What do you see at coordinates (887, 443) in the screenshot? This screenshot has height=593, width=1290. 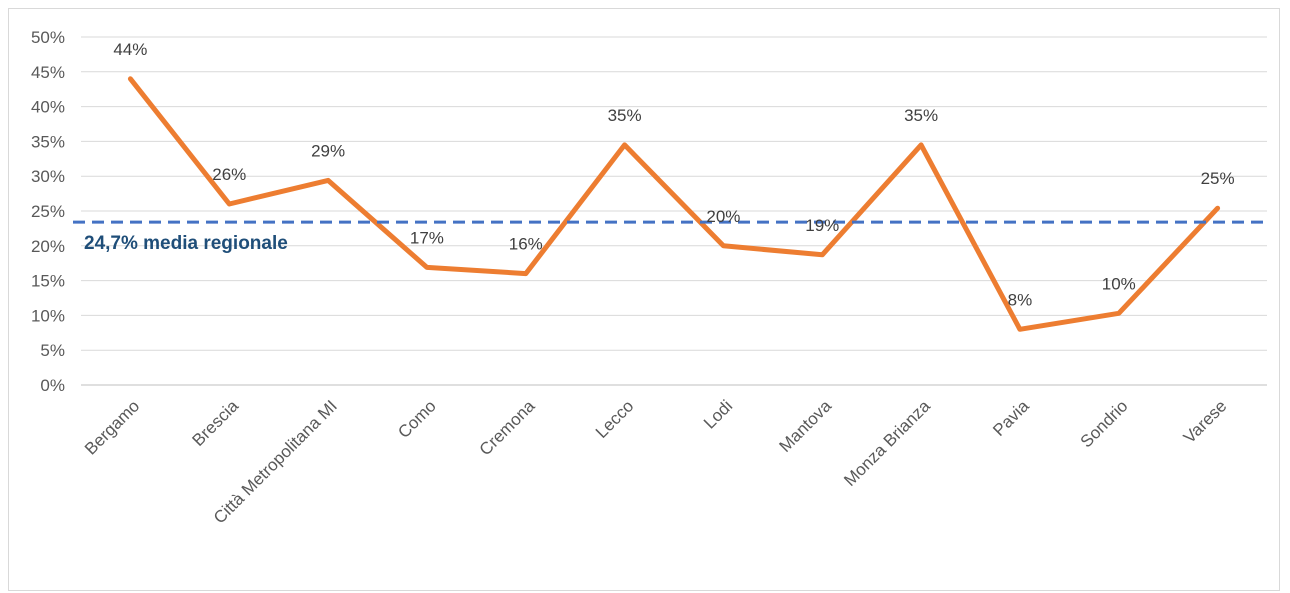 I see `x-tick-label: Monza Brianza` at bounding box center [887, 443].